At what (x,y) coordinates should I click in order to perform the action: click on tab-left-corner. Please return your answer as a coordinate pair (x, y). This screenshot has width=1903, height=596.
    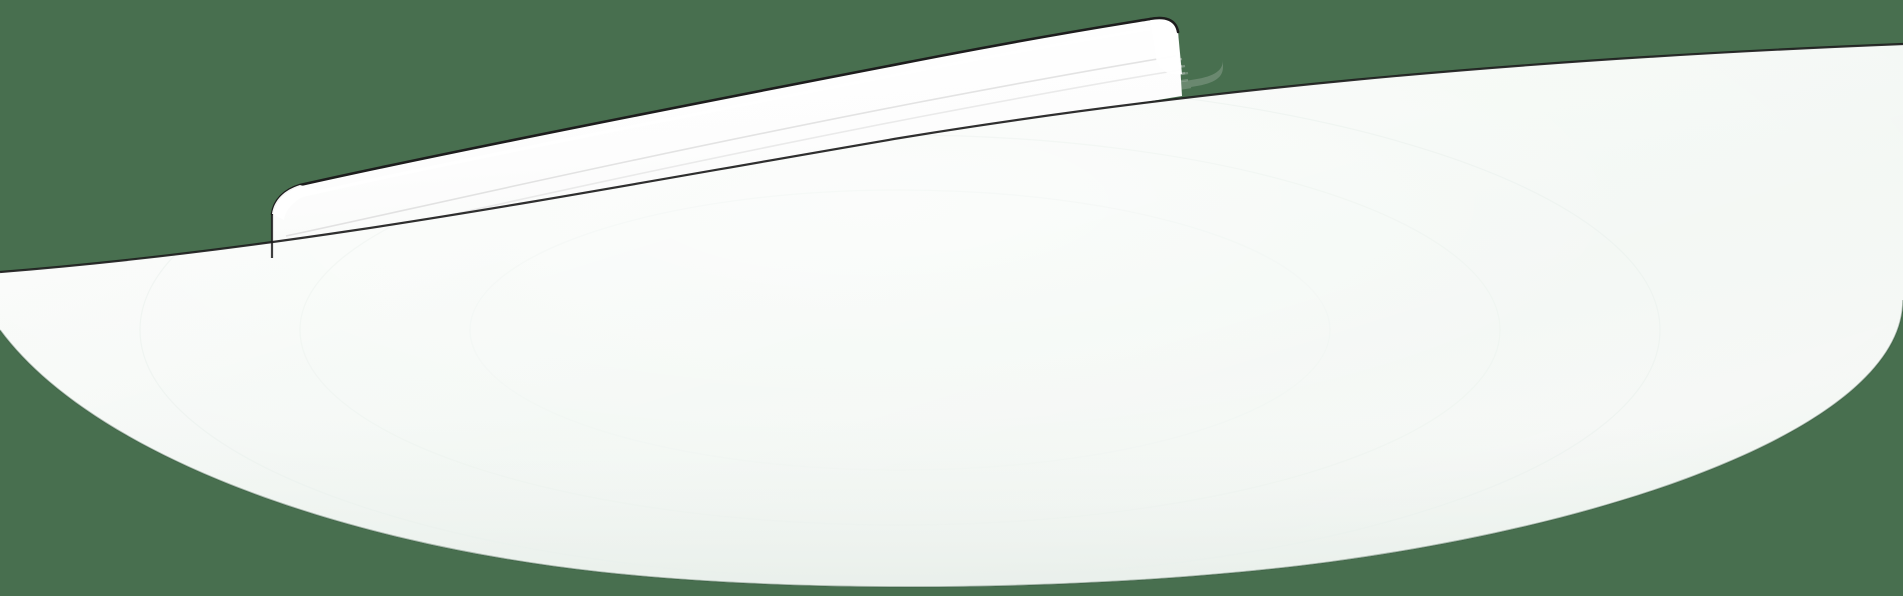
    Looking at the image, I should click on (295, 202).